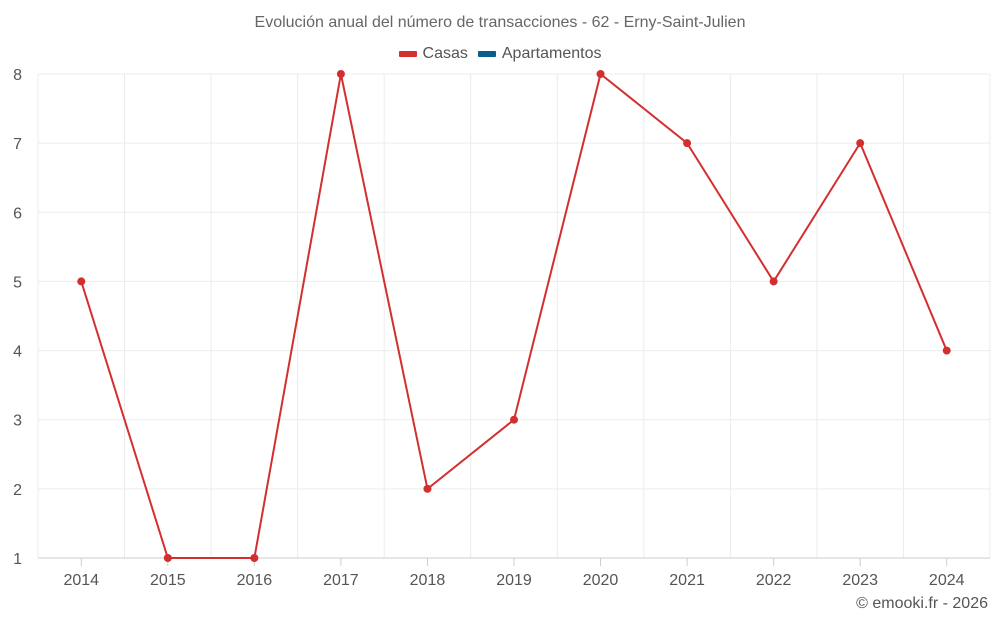 Image resolution: width=1000 pixels, height=625 pixels. I want to click on x-tick-label: 2024, so click(947, 580).